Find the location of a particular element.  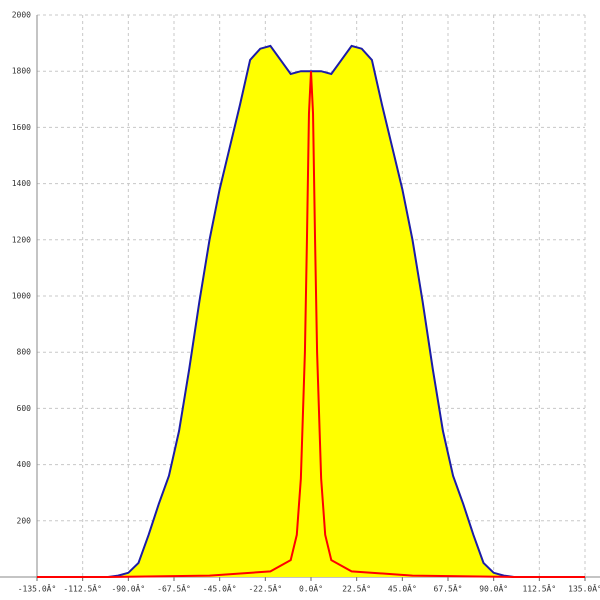

x-tick-label: -22.5Â° is located at coordinates (265, 588).